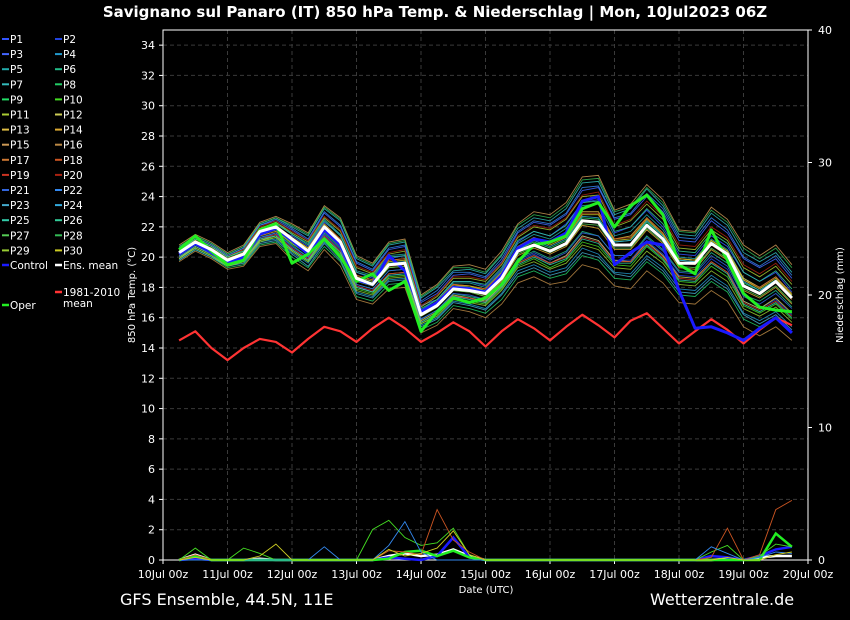 This screenshot has height=620, width=850. I want to click on precipitation-series, so click(485, 531).